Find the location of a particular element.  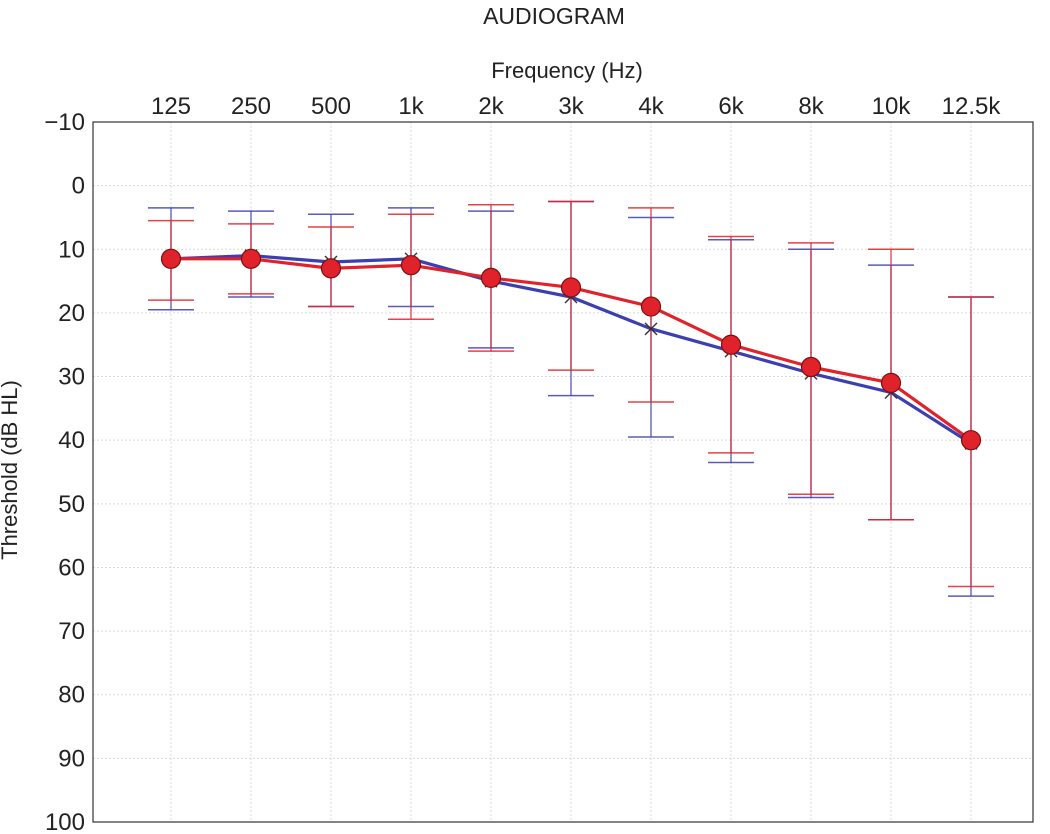

y-tick-label: 40 is located at coordinates (71, 440).